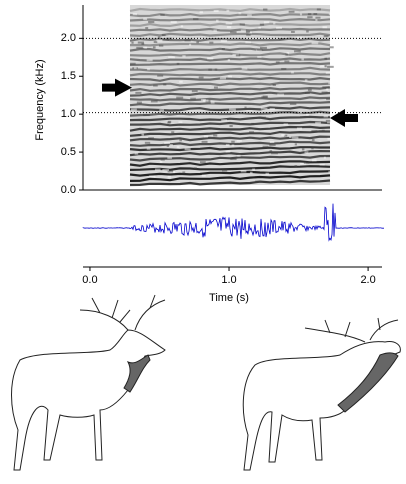  I want to click on y-tick-label: 0.0, so click(68, 190).